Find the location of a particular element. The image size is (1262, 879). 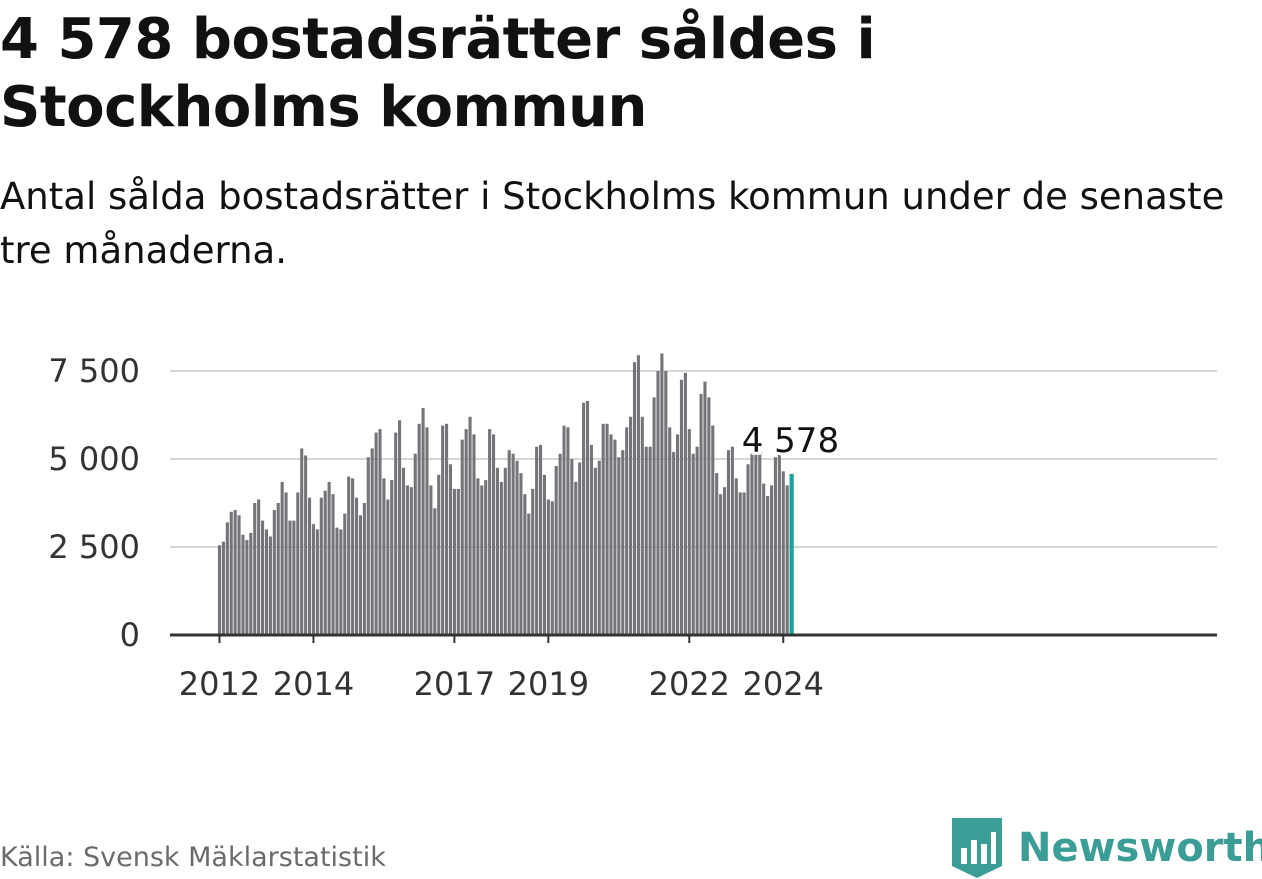

y-tick-label: 5 000 is located at coordinates (94, 459).